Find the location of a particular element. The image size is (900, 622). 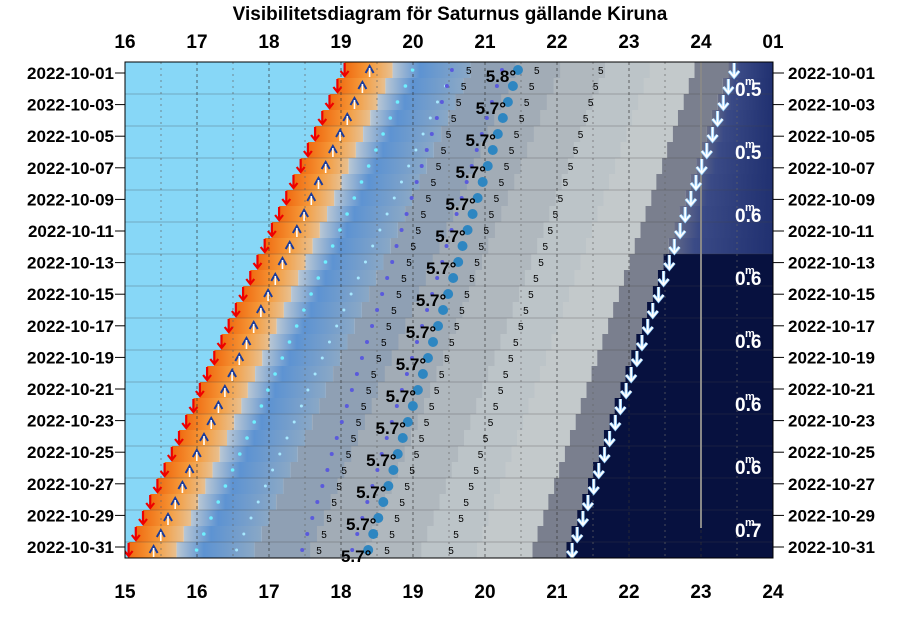

magnitude-label: 0.6m is located at coordinates (748, 277).